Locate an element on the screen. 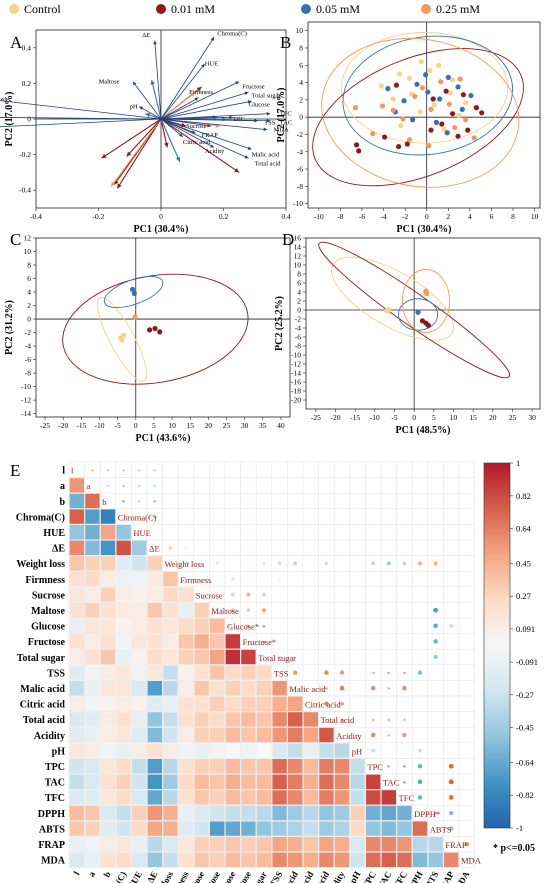 The width and height of the screenshot is (550, 883). legend-label: 0.25 mM is located at coordinates (458, 9).